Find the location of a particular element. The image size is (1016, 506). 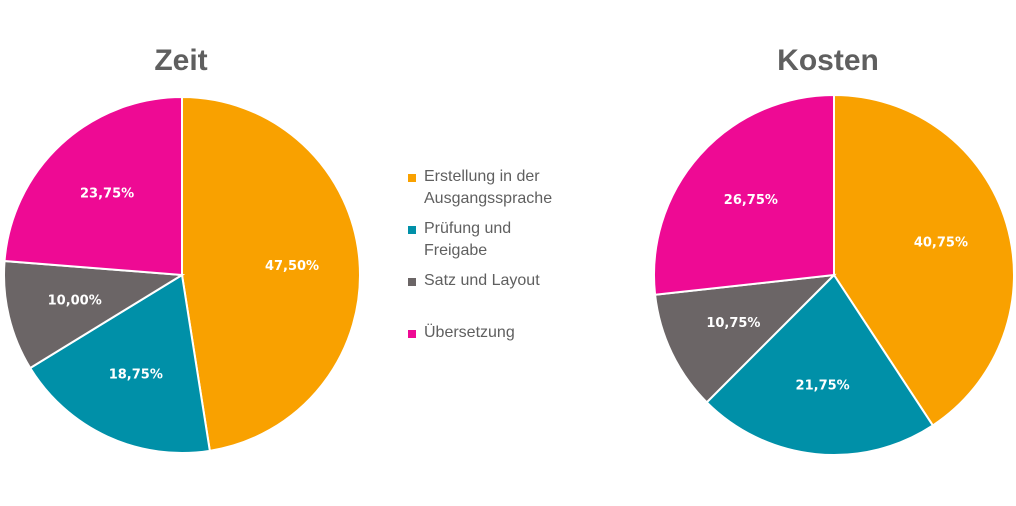

legend-swatch-uebersetzung is located at coordinates (412, 334).